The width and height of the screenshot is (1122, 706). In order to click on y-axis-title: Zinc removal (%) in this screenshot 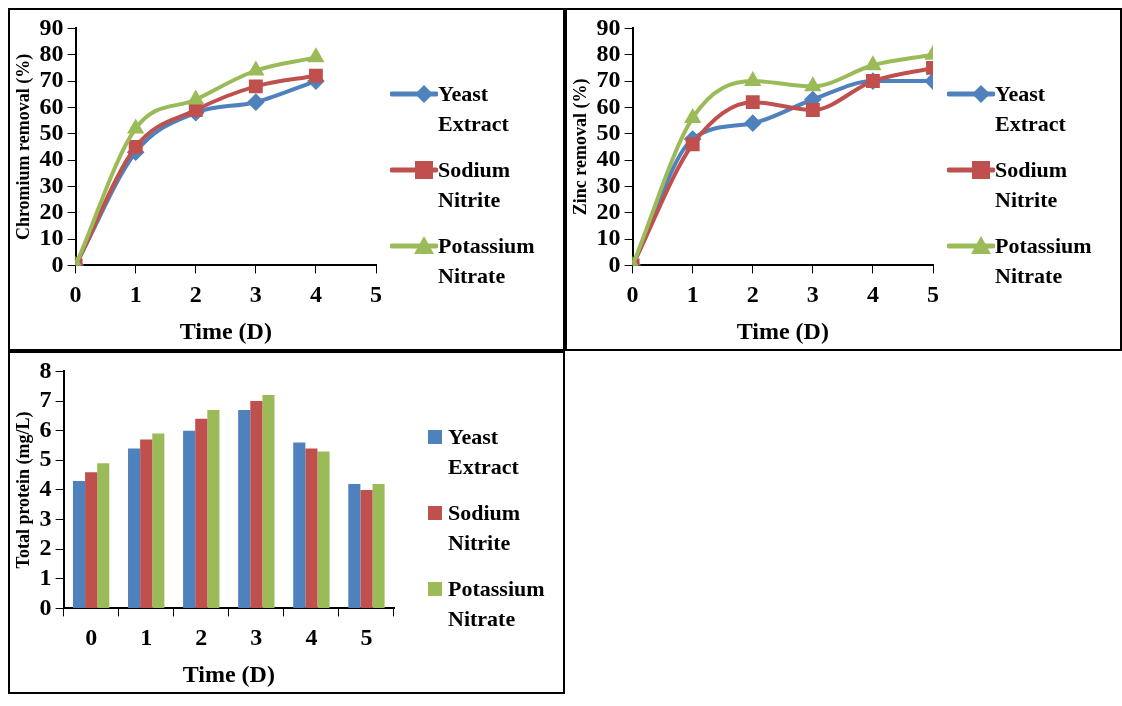, I will do `click(581, 147)`.